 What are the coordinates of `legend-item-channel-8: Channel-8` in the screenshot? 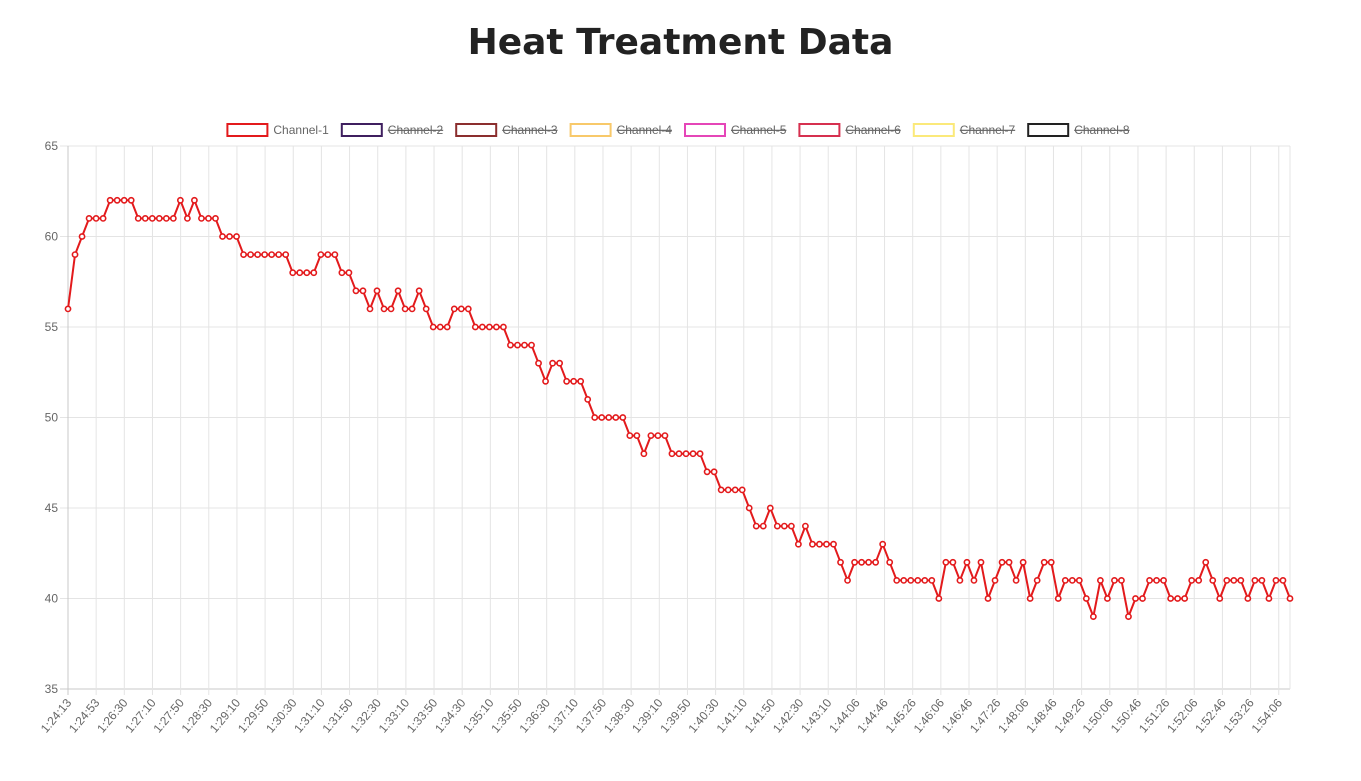 It's located at (1078, 130).